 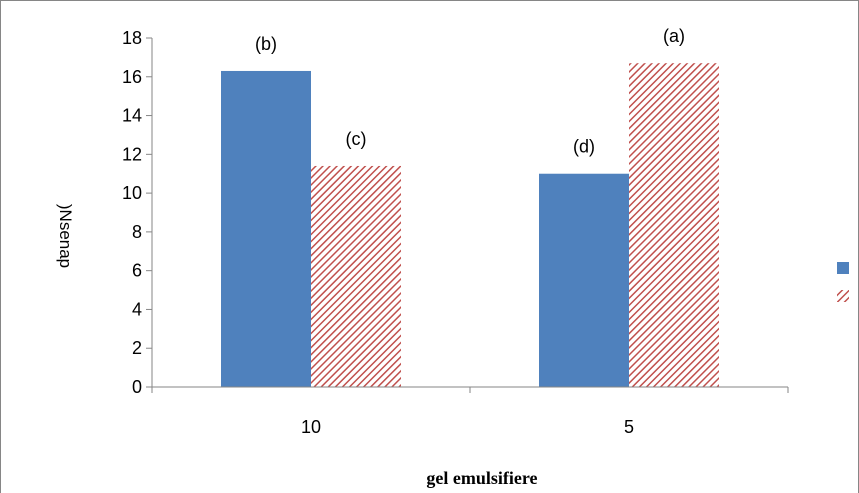 I want to click on y-tick-label: 16, so click(x=132, y=77).